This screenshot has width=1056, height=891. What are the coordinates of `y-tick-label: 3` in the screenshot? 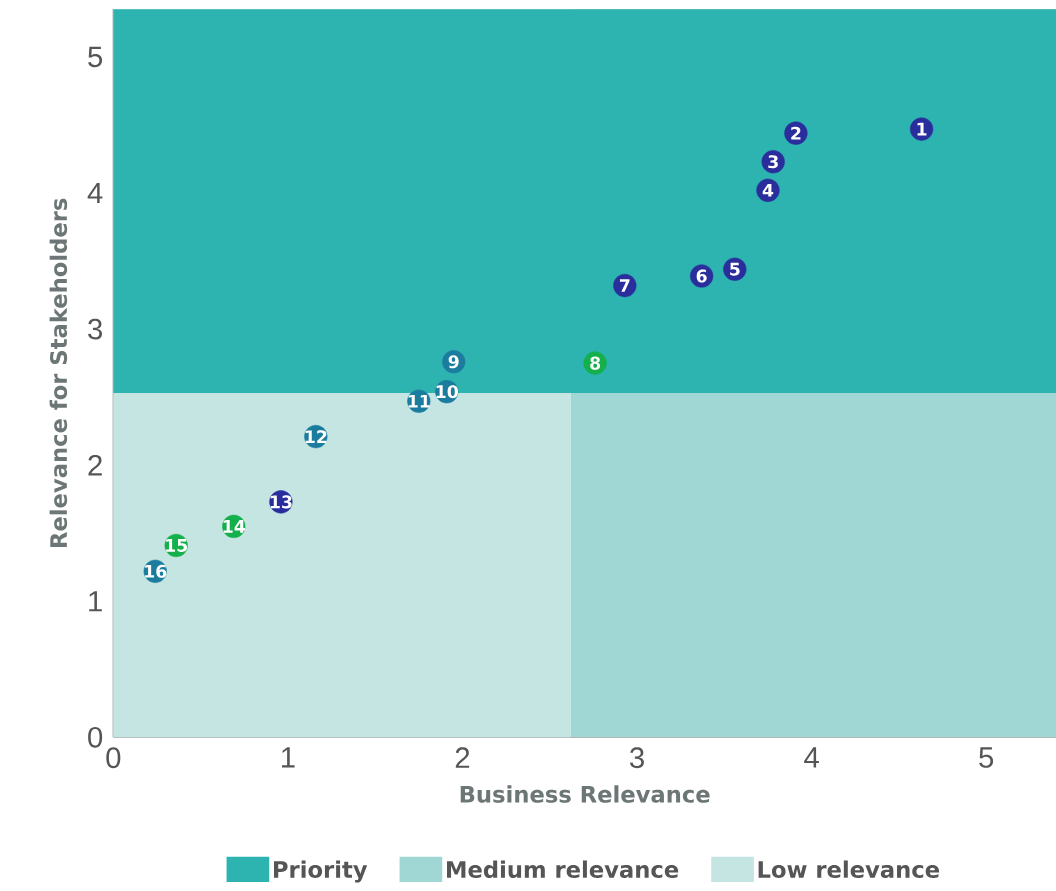 It's located at (95, 329).